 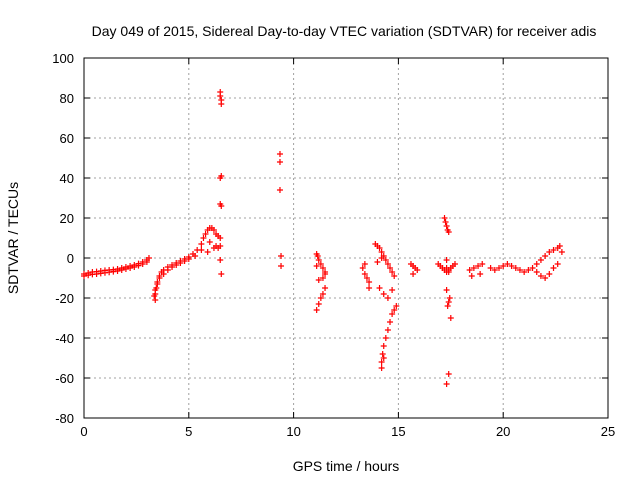 I want to click on x-axis-label: GPS time / hours, so click(x=346, y=466).